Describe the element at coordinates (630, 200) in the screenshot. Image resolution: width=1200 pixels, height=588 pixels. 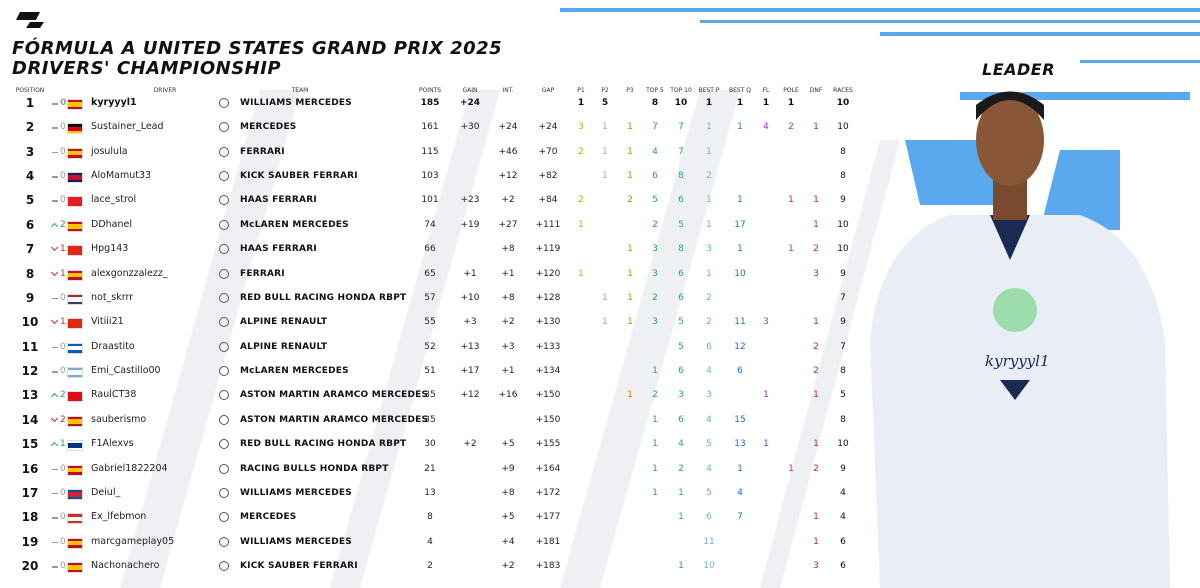
I see `p3: 2` at that location.